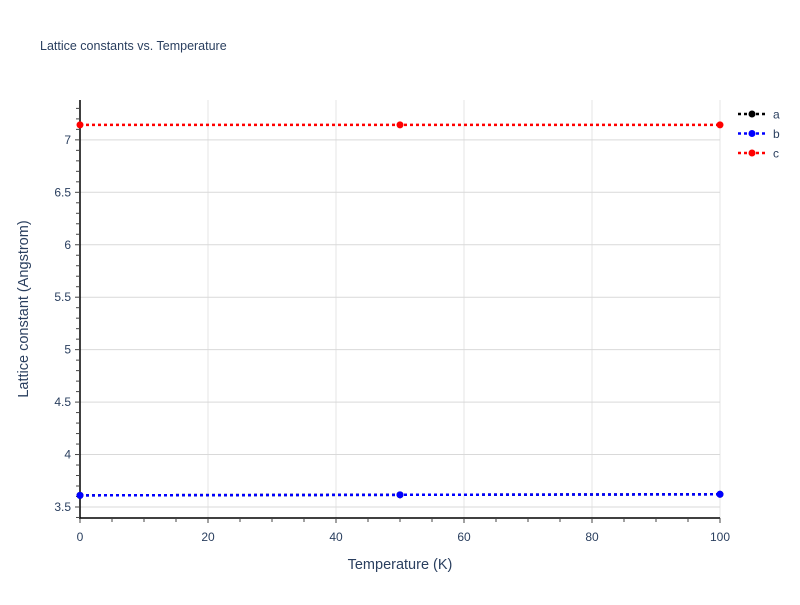 This screenshot has width=800, height=605. Describe the element at coordinates (62, 192) in the screenshot. I see `y-tick-label: 6.5` at that location.